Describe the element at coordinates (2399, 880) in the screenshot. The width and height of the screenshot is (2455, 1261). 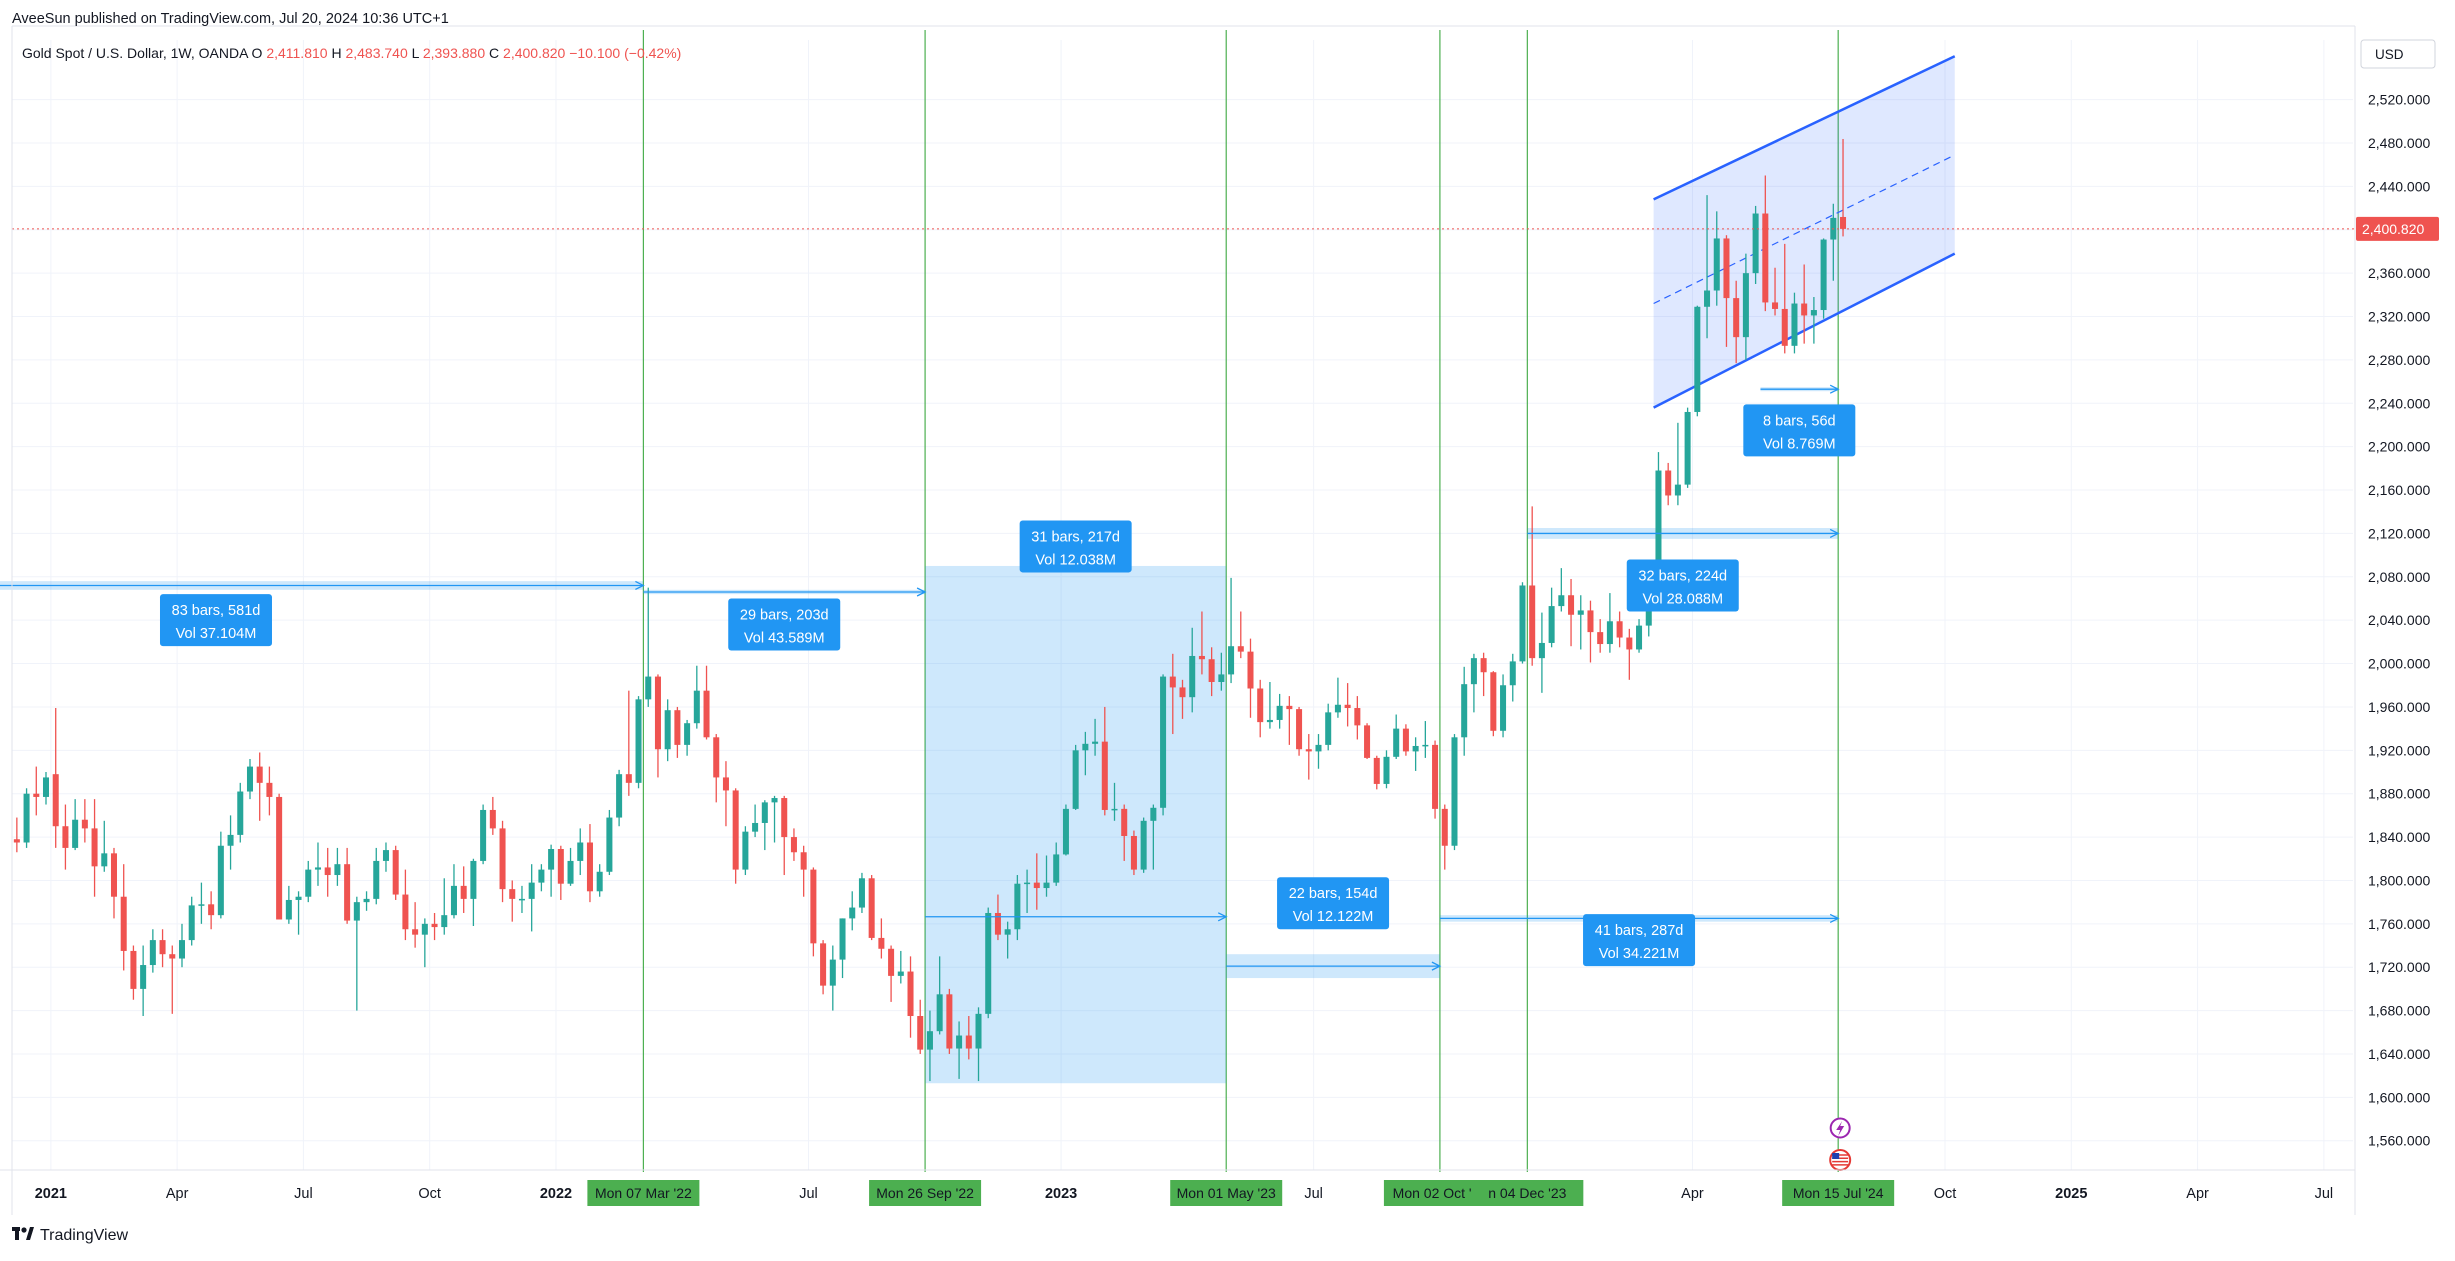
I see `price-tick-label: 1,800.000` at that location.